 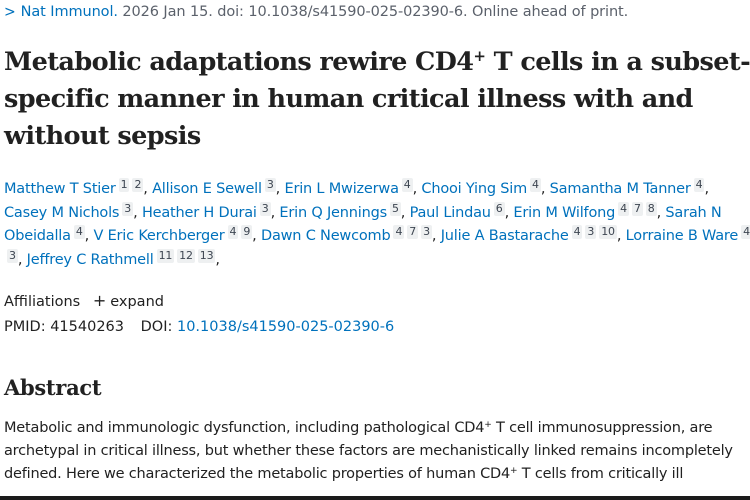 What do you see at coordinates (199, 212) in the screenshot?
I see `author-link: Heather H Durai` at bounding box center [199, 212].